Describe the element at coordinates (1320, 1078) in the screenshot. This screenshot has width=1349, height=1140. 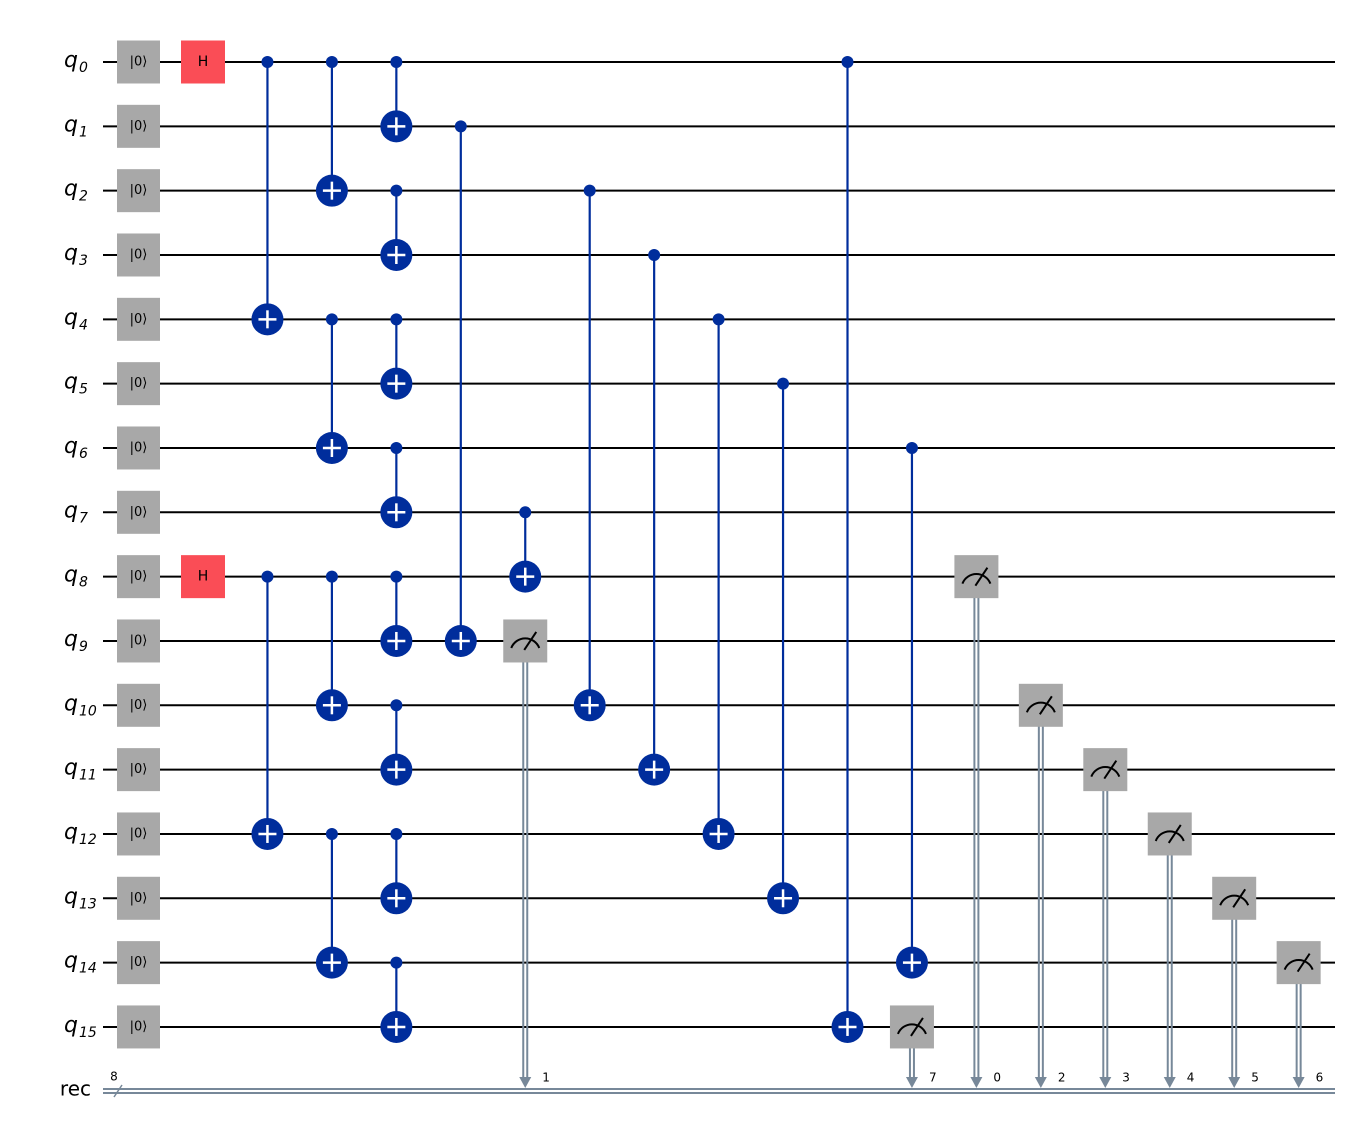
I see `bit-label: 6` at that location.